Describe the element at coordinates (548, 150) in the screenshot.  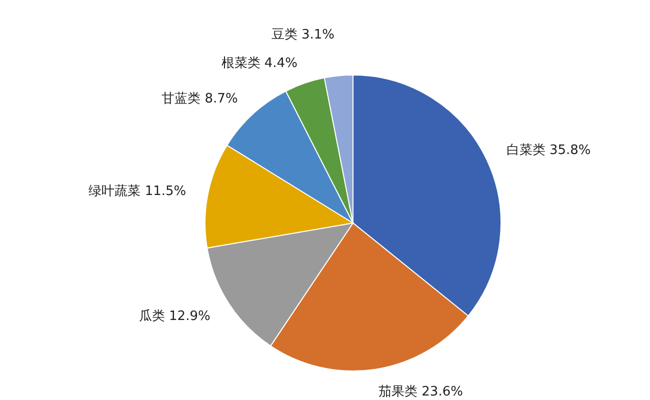
I see `slice-label: 白菜类 35.8%` at that location.